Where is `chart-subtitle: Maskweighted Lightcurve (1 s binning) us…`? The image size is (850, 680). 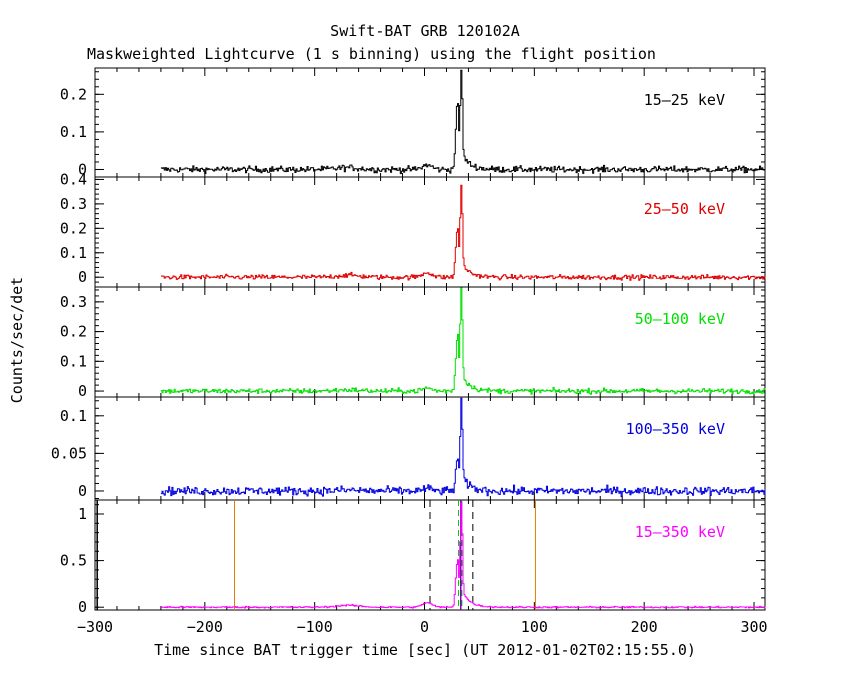 chart-subtitle: Maskweighted Lightcurve (1 s binning) us… is located at coordinates (371, 54).